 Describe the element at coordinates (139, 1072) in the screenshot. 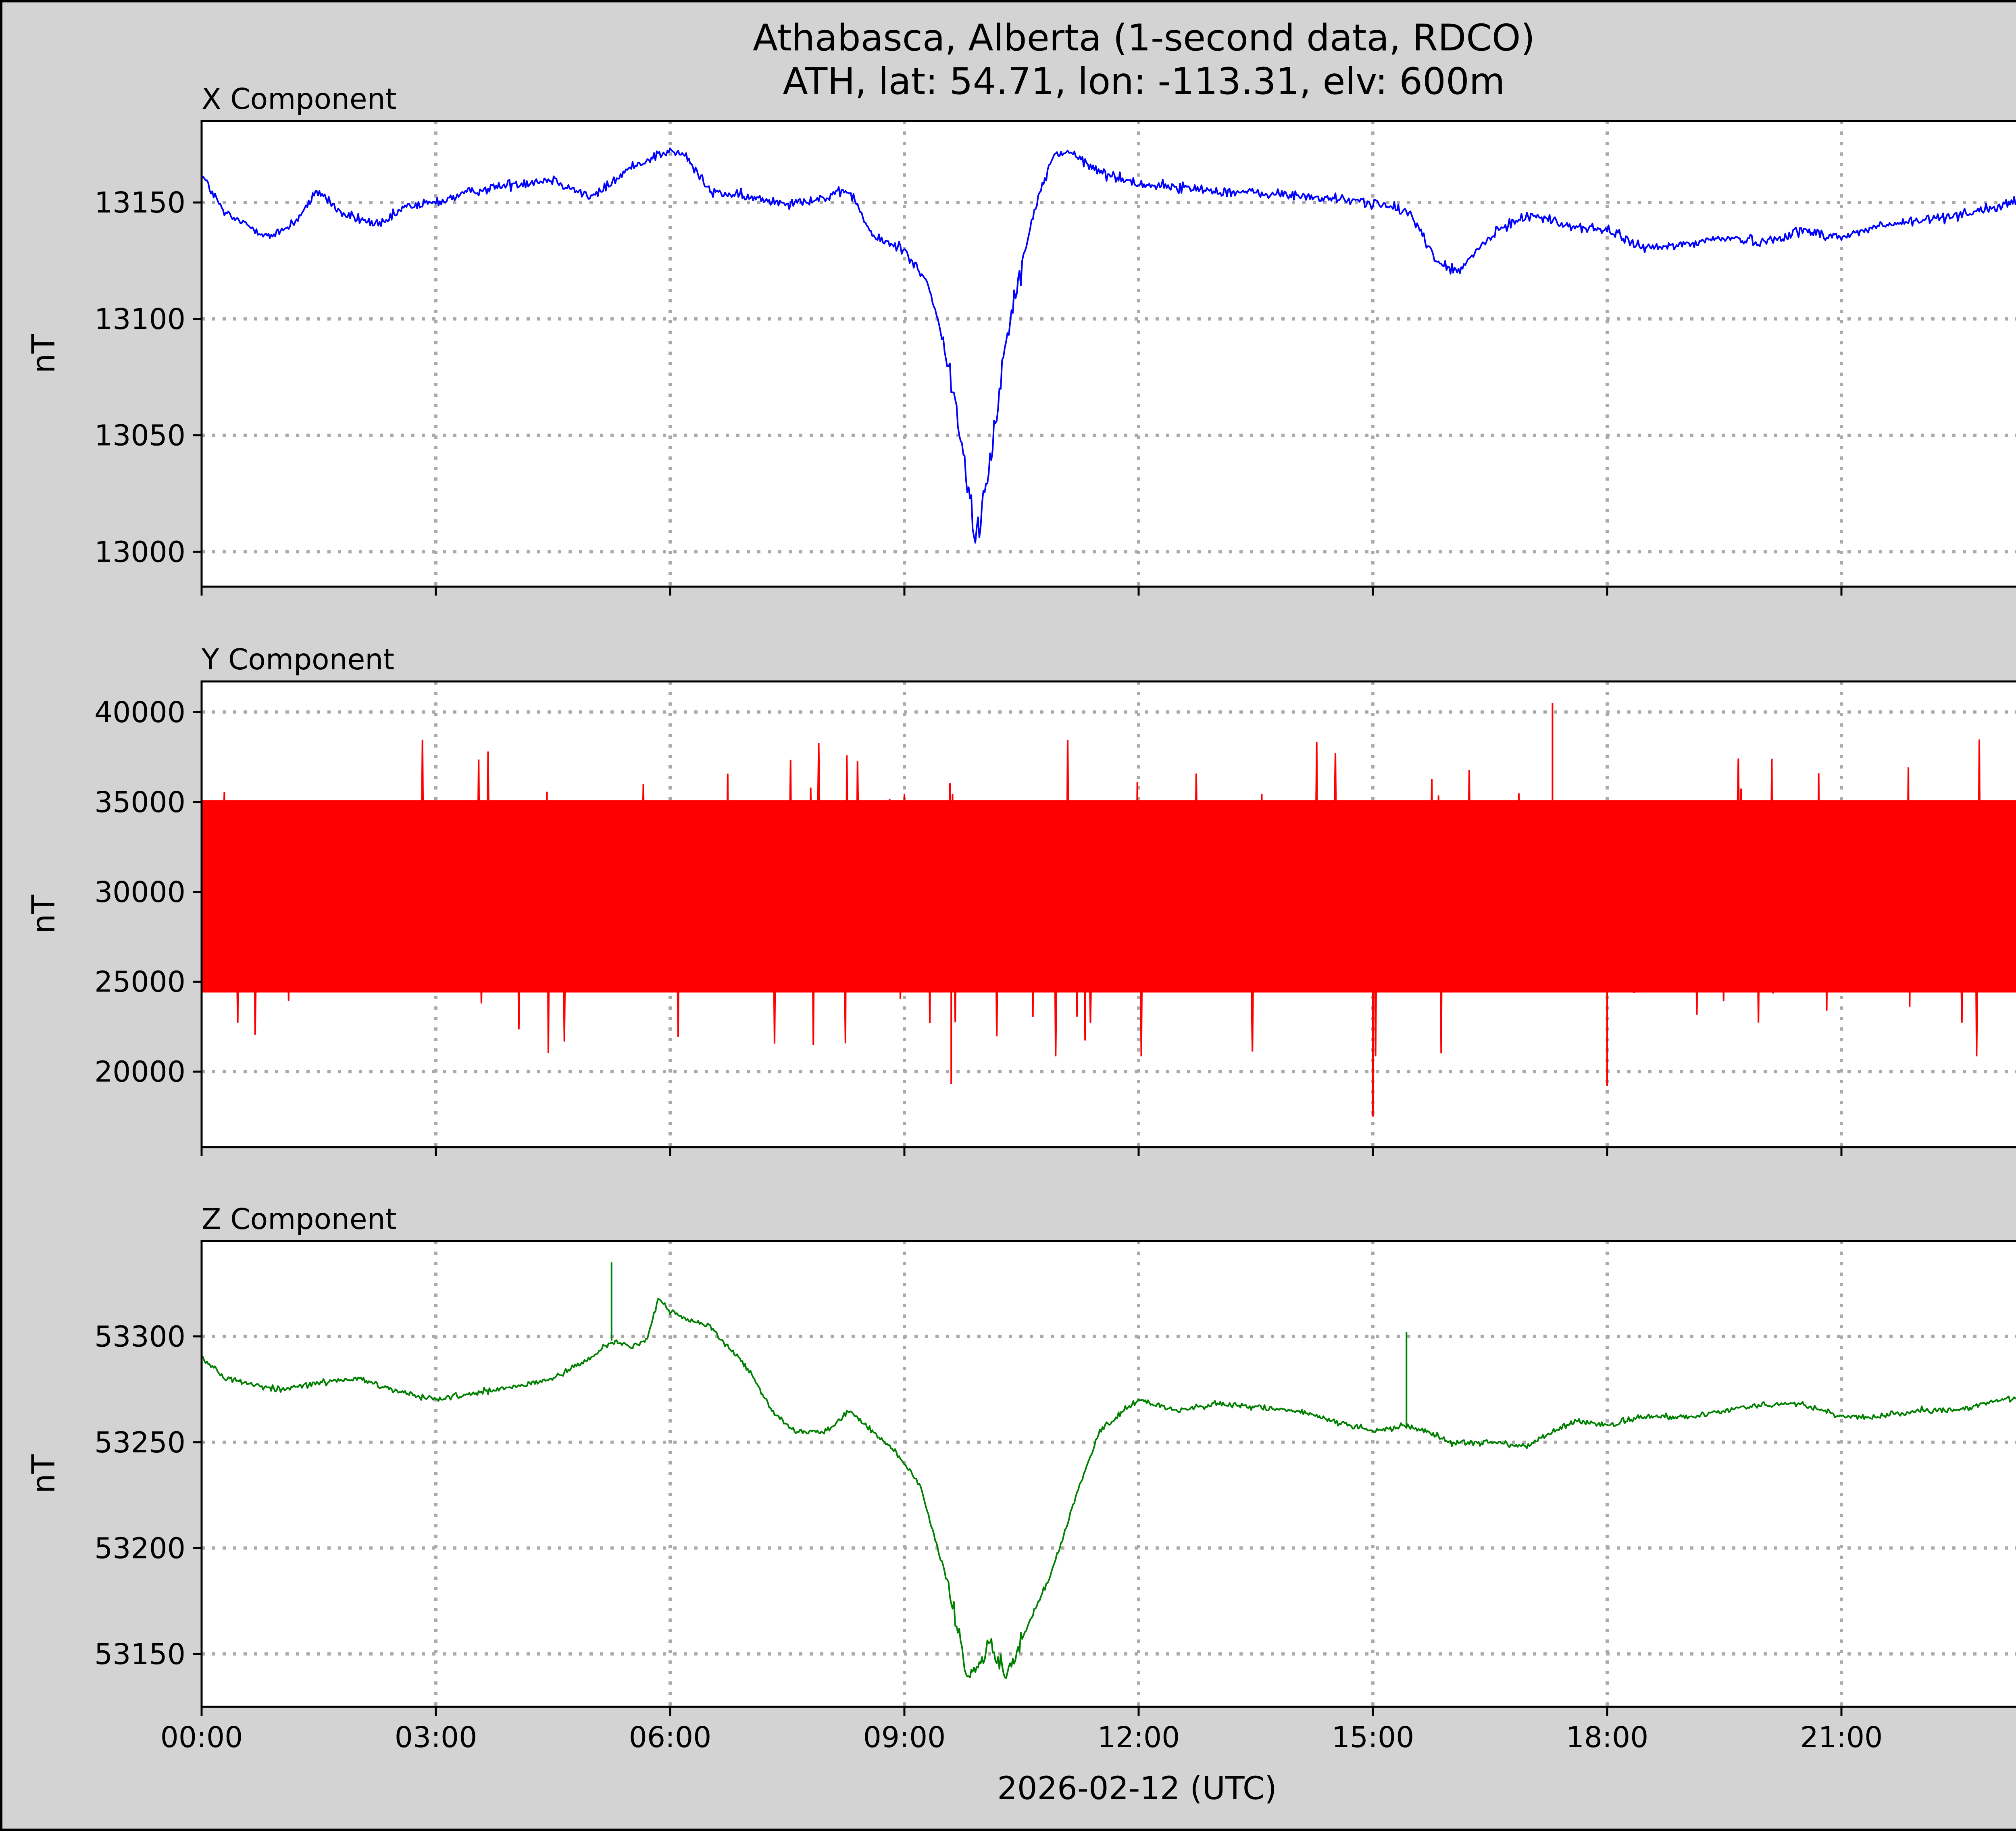

I see `y-component-y-tick-label: 20000` at that location.